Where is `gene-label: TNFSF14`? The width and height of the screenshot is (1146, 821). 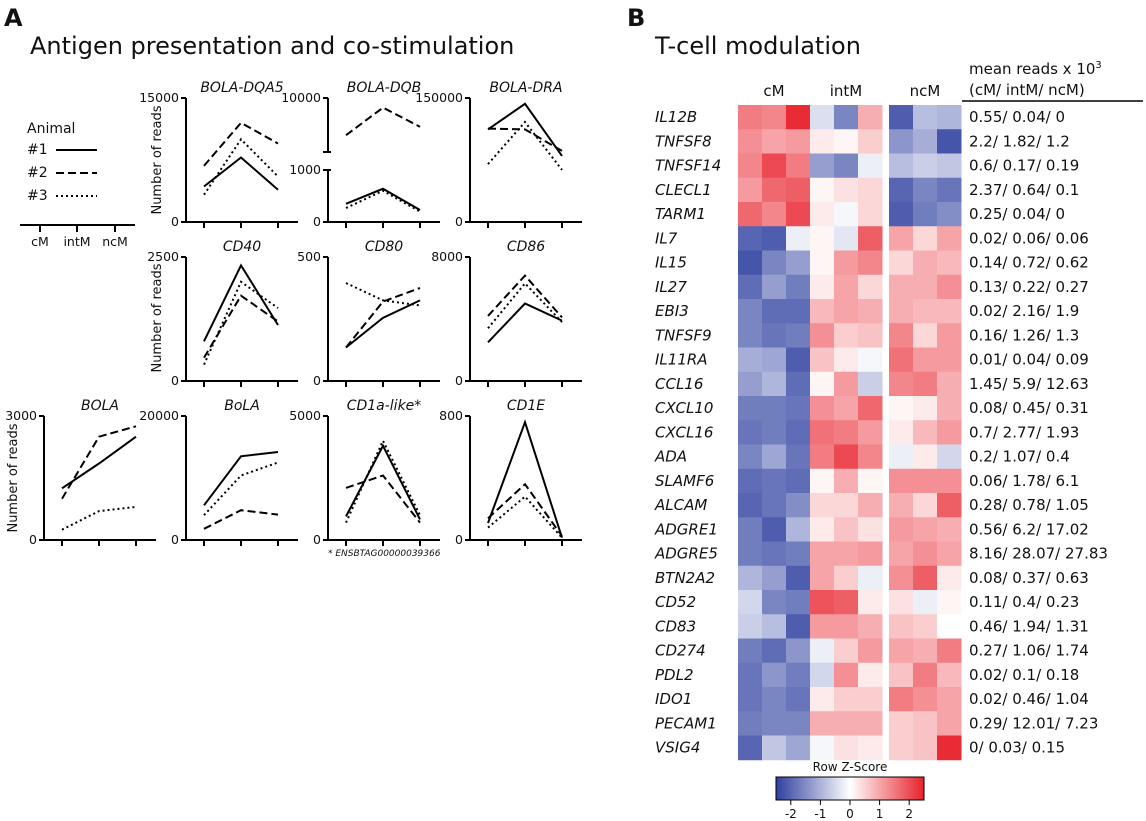
gene-label: TNFSF14 is located at coordinates (688, 166).